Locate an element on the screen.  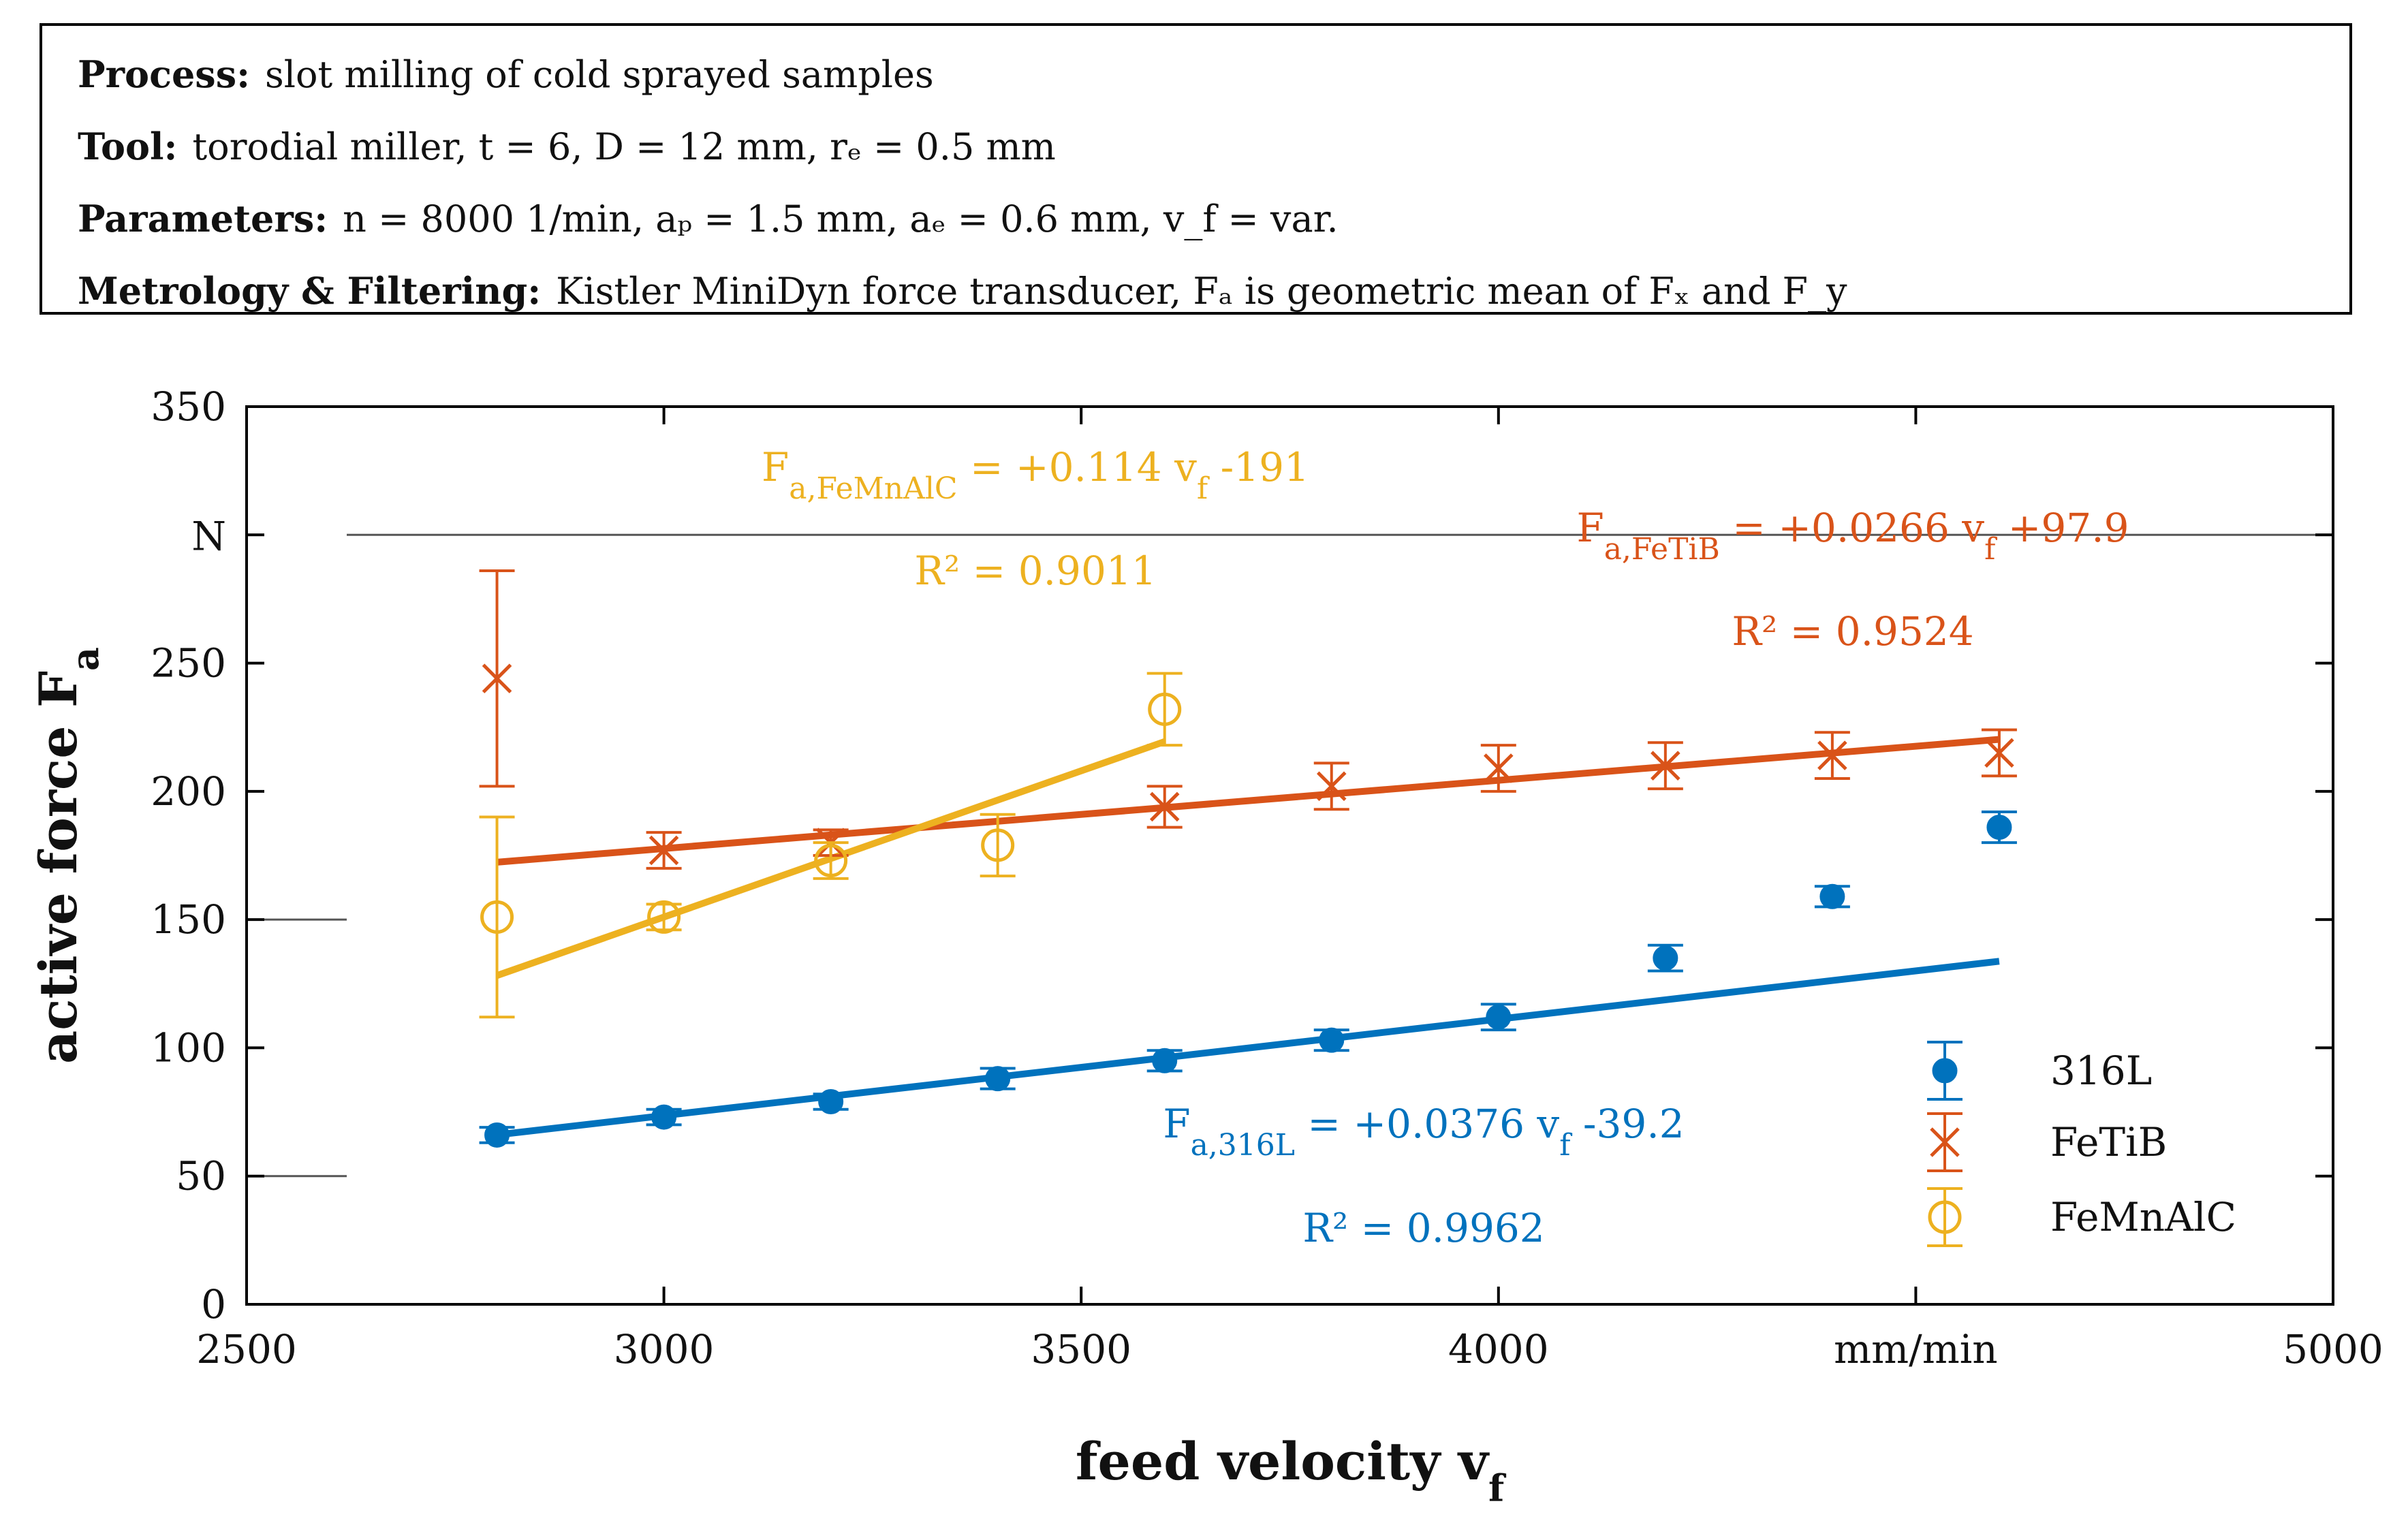
equation-femnalc: Fa,FeMnAlC = +0.114 vf -191 is located at coordinates (1035, 475).